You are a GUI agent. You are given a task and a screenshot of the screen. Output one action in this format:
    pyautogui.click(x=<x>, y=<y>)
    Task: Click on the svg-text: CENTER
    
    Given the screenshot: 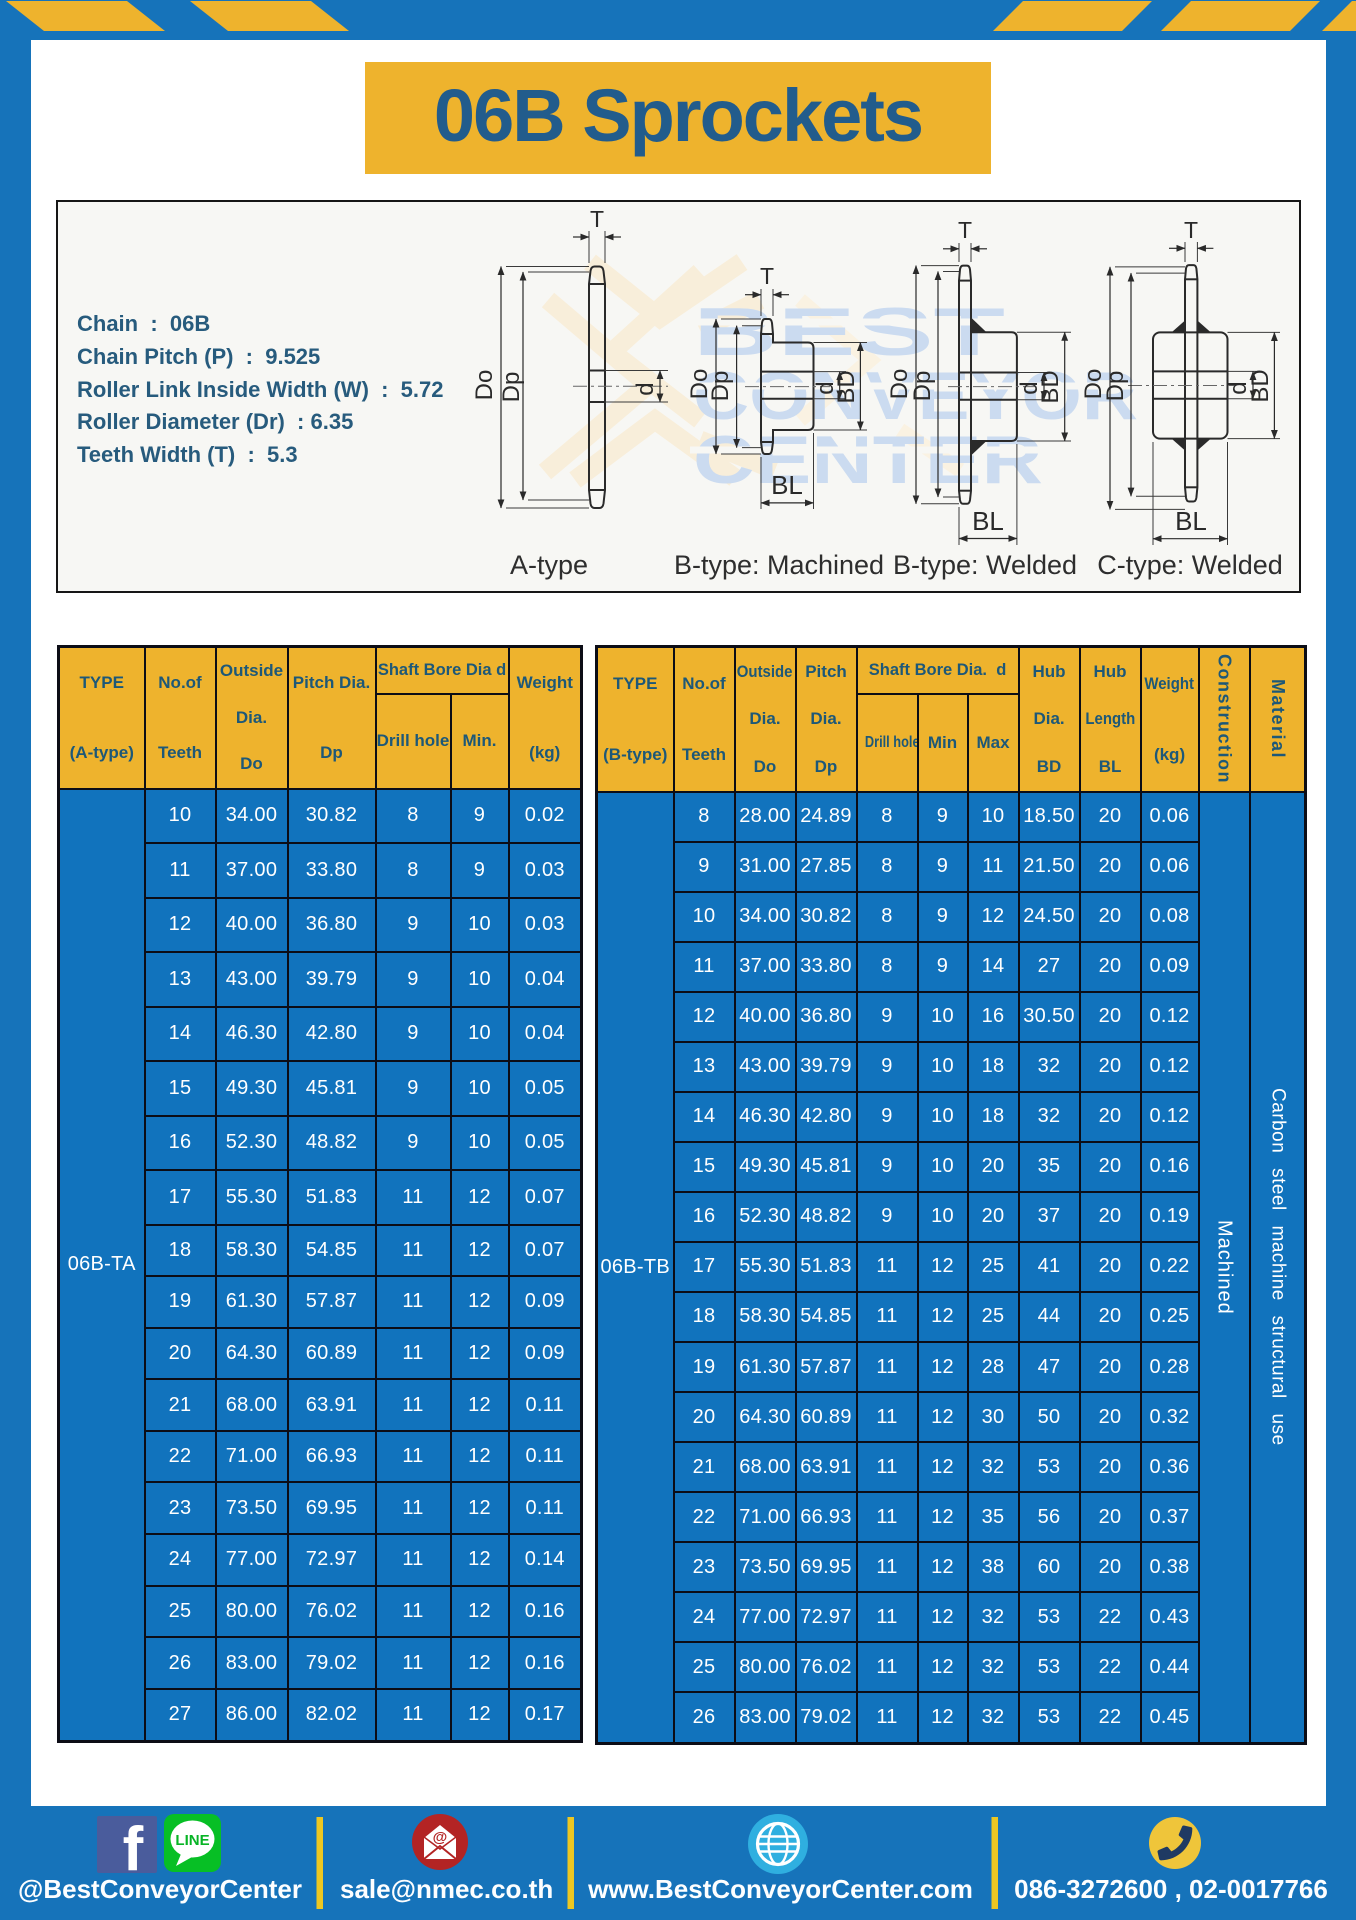 What is the action you would take?
    pyautogui.click(x=868, y=460)
    